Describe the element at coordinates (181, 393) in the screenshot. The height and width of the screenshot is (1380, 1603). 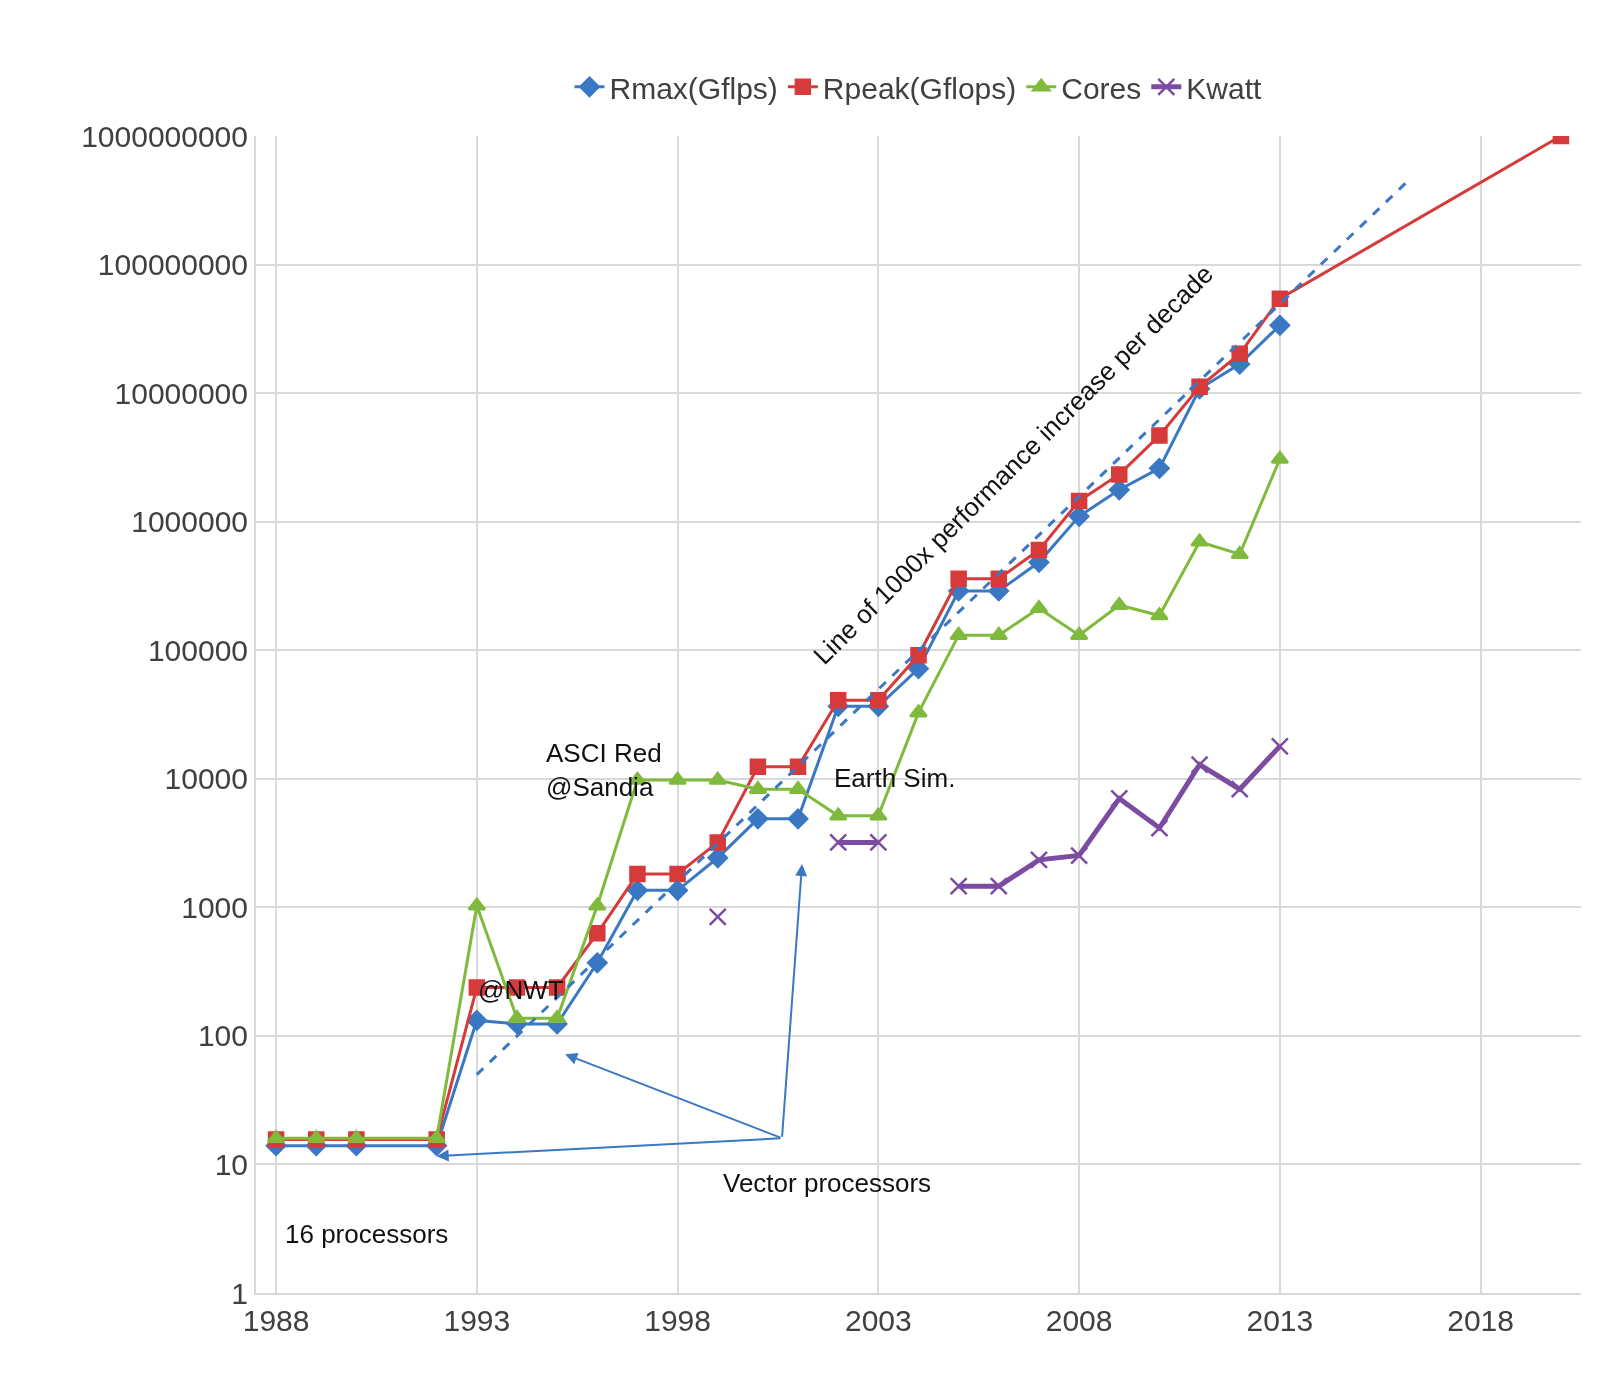
I see `y-tick-label: 10000000` at that location.